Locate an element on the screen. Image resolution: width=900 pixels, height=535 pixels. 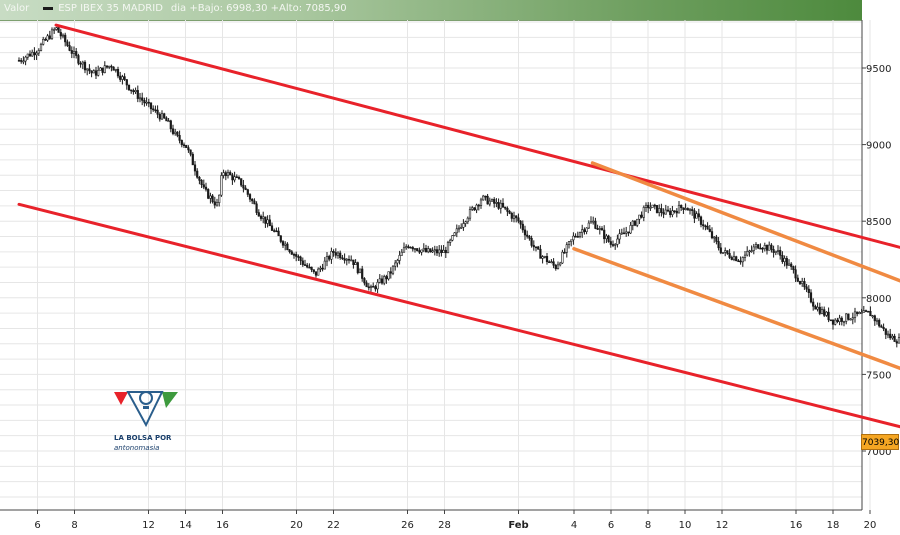
trendline-sub_lower is located at coordinates (736, 309).